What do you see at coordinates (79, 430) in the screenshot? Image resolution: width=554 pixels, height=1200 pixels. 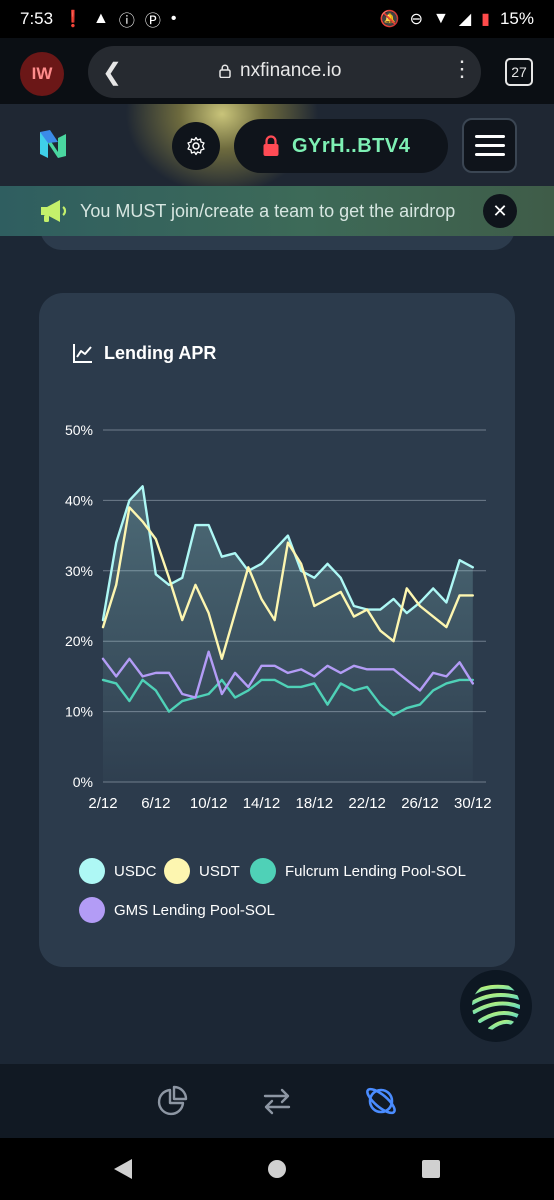 I see `y-tick-label: 50%` at bounding box center [79, 430].